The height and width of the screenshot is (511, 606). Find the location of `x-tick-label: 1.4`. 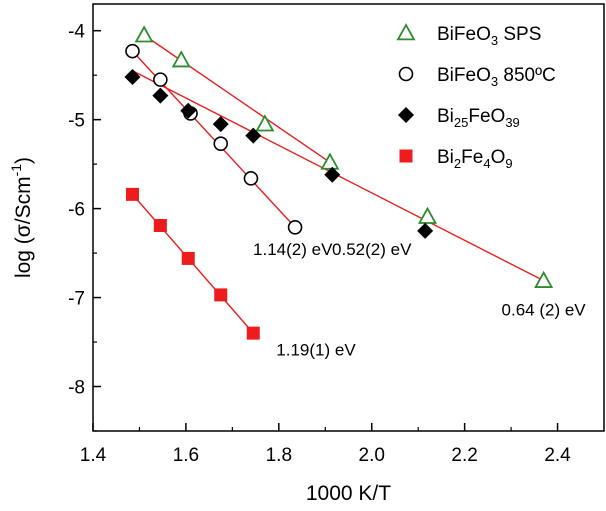

x-tick-label: 1.4 is located at coordinates (93, 455).